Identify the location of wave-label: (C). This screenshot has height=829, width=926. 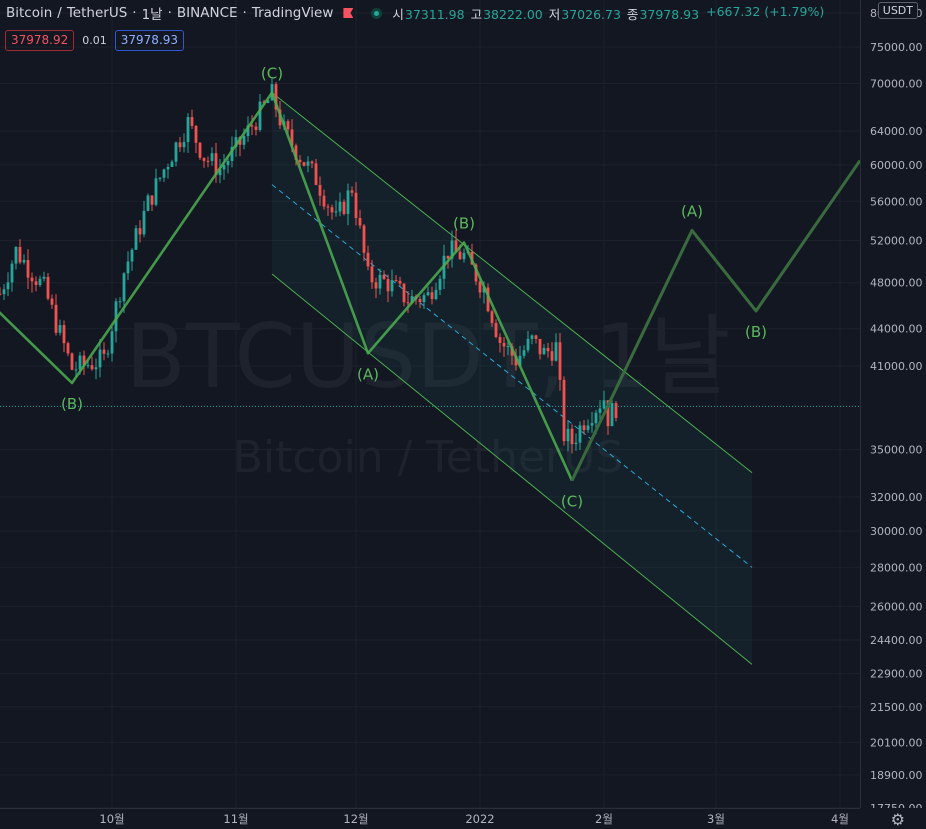
(272, 74).